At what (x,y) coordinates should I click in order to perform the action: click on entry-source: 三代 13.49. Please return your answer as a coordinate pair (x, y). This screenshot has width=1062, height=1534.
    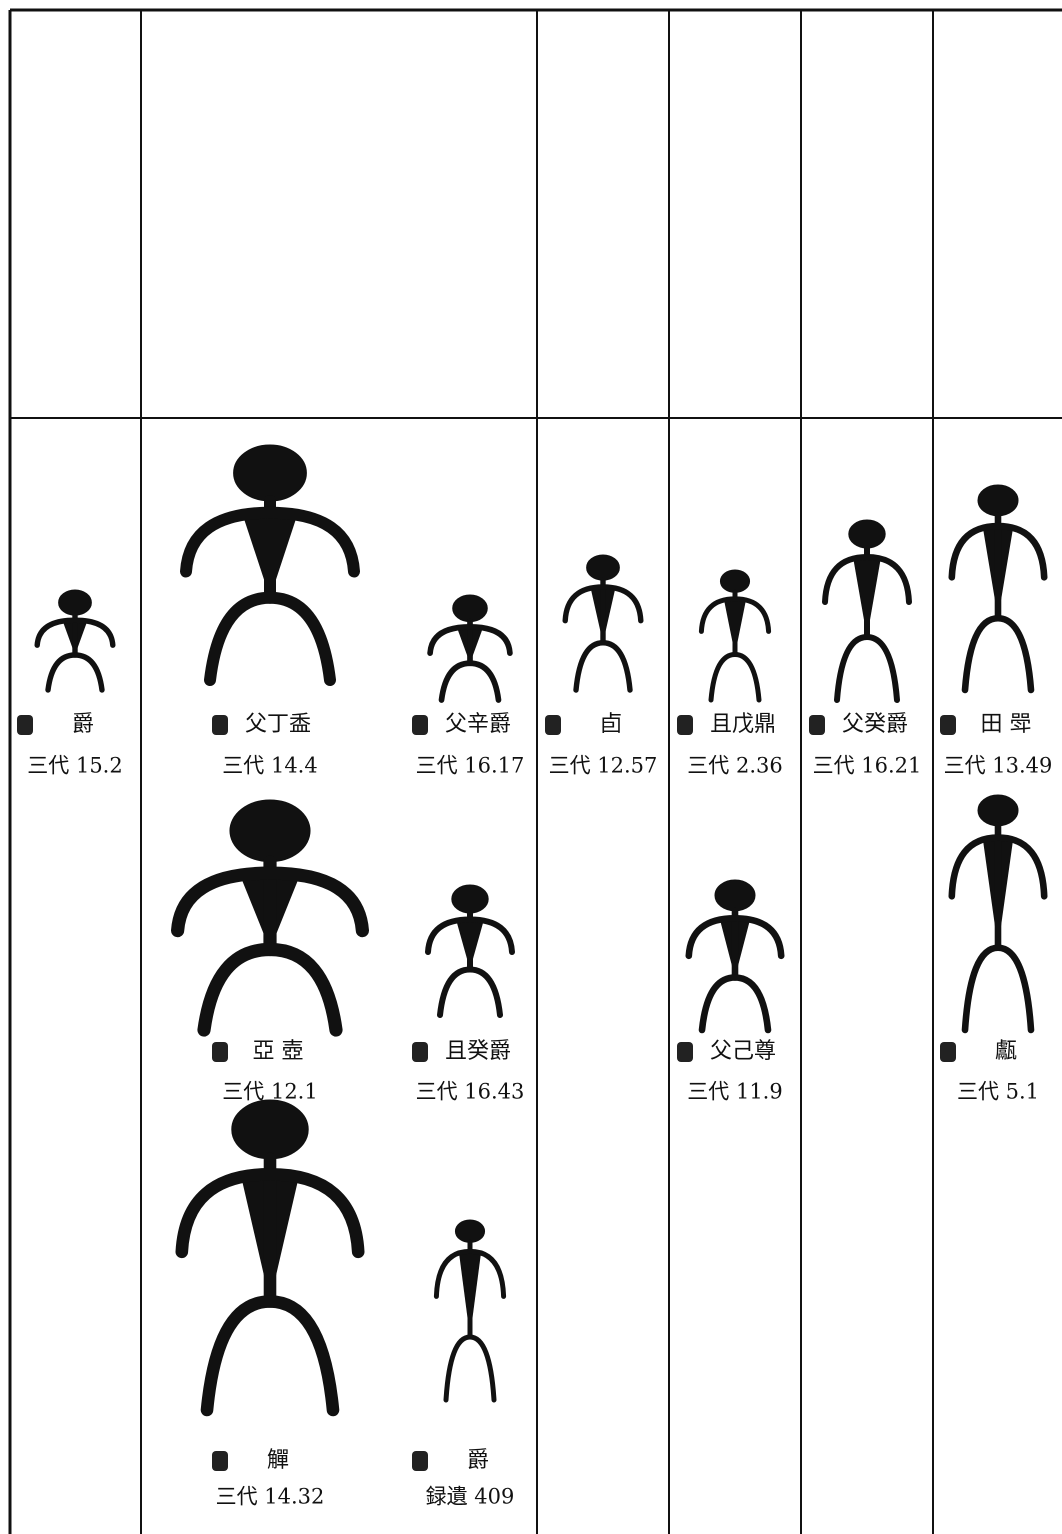
    Looking at the image, I should click on (998, 766).